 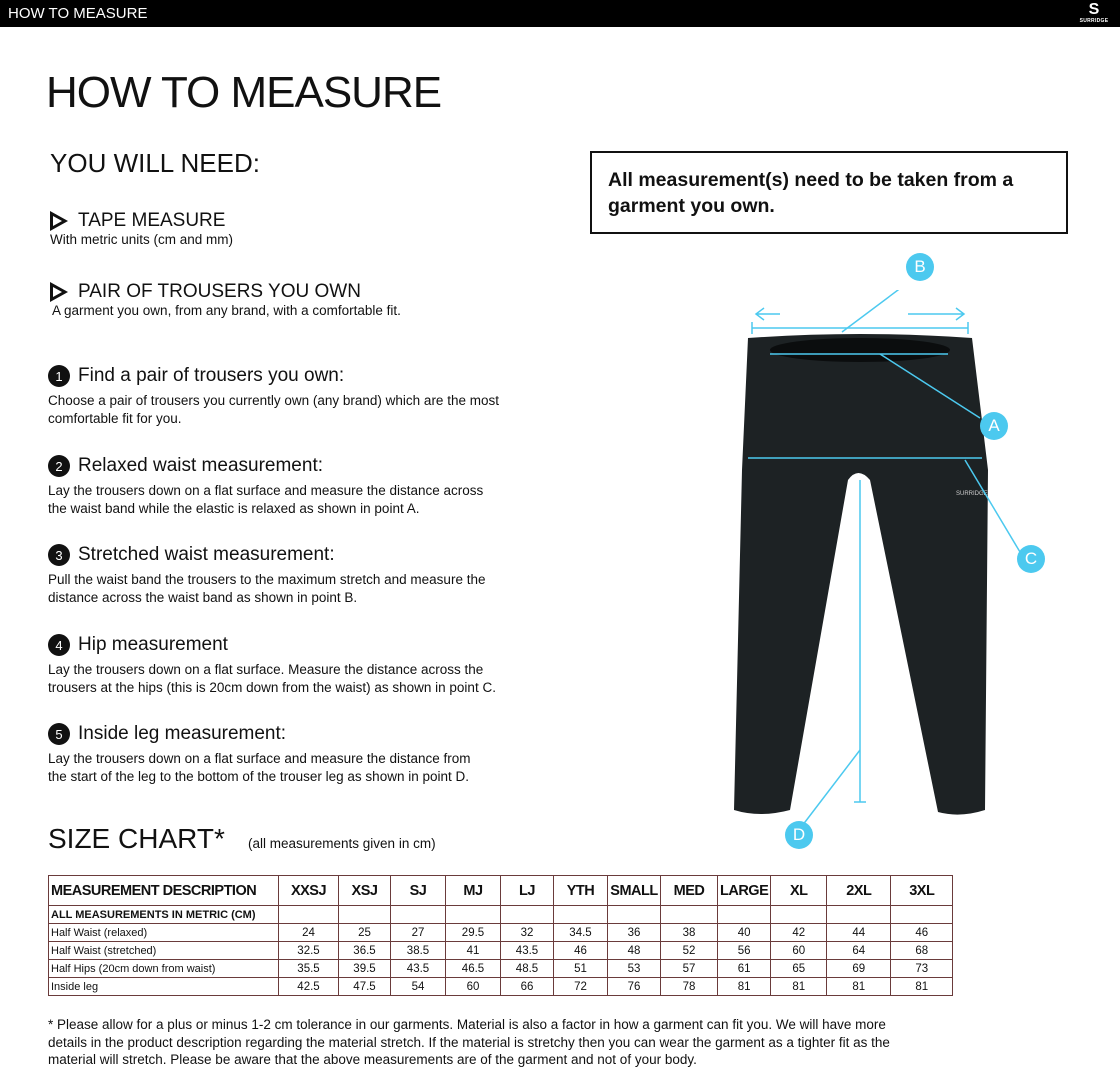 I want to click on subheader-row: ALL MEASUREMENTS IN METRIC (CM), so click(x=501, y=914).